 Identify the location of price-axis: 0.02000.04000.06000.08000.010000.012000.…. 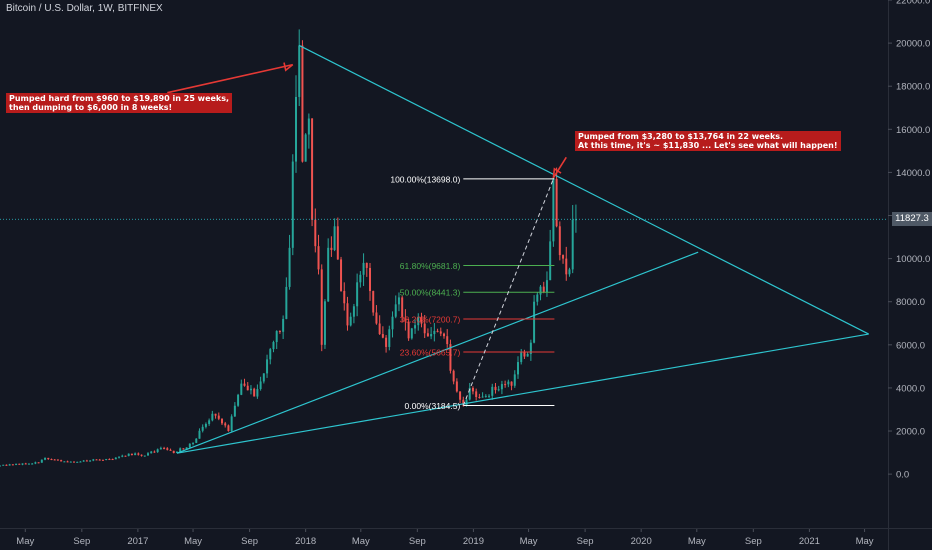
(909, 240).